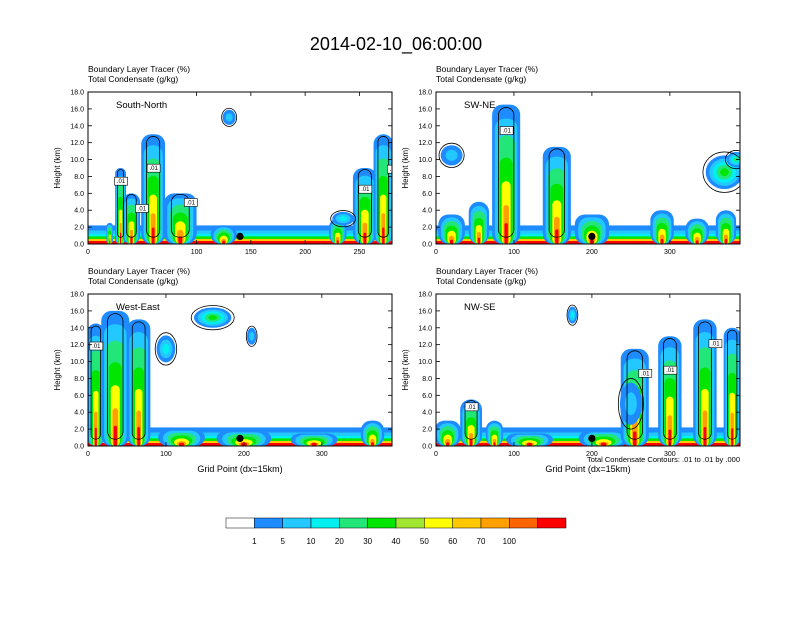 This screenshot has width=792, height=617. Describe the element at coordinates (427, 447) in the screenshot. I see `y-tick-label: 0.0` at that location.